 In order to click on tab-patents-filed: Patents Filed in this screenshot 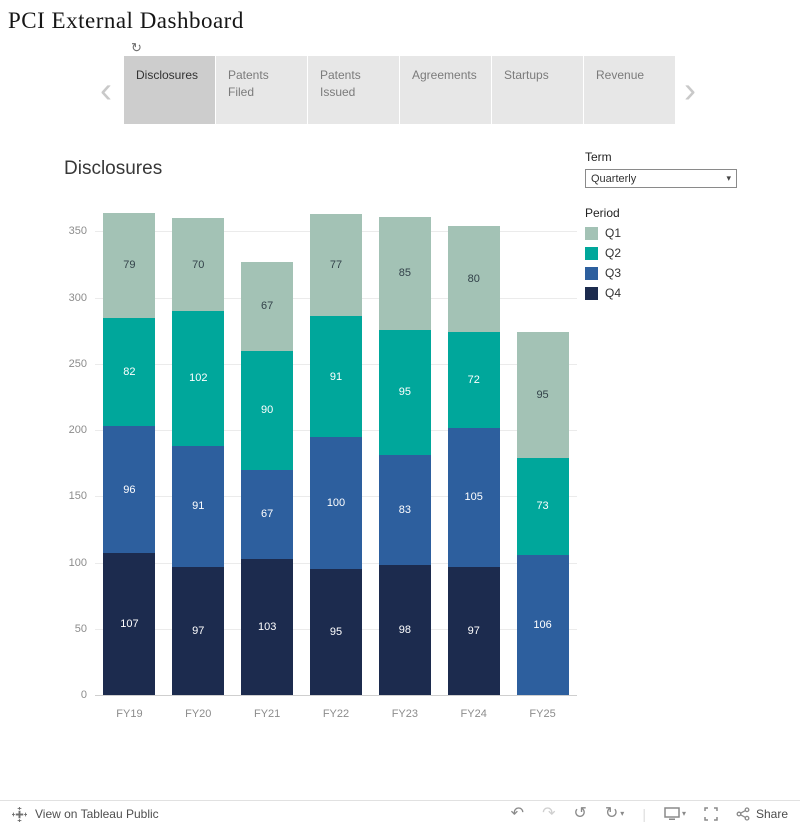, I will do `click(261, 90)`.